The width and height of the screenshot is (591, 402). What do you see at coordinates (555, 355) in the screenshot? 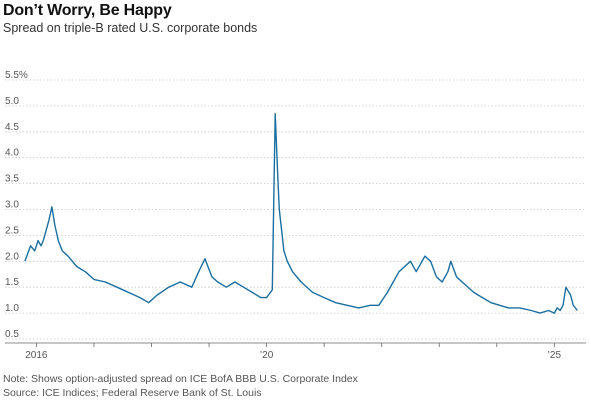
I see `x-tick-label: ’25` at bounding box center [555, 355].